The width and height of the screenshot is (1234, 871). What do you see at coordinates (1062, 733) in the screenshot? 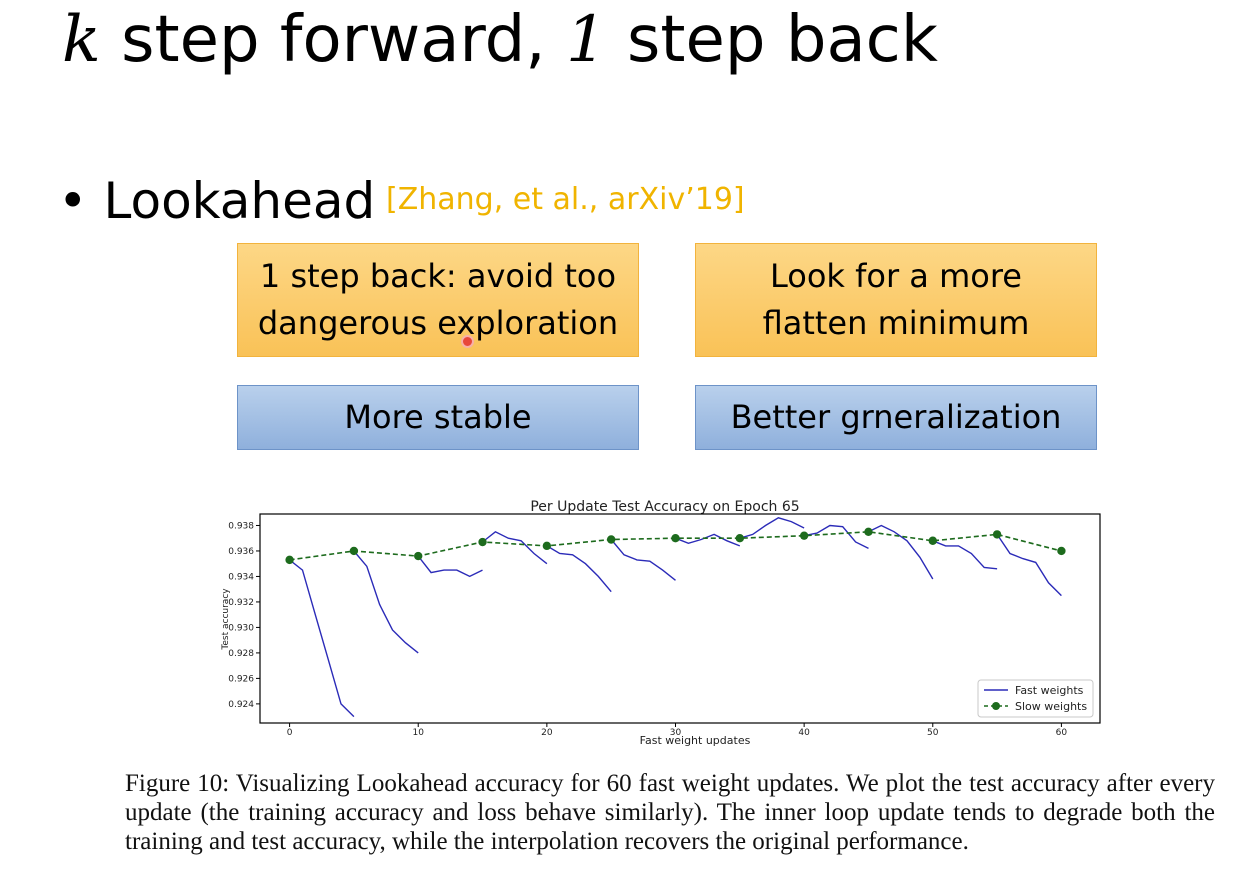
I see `x-tick-label: 60` at bounding box center [1062, 733].